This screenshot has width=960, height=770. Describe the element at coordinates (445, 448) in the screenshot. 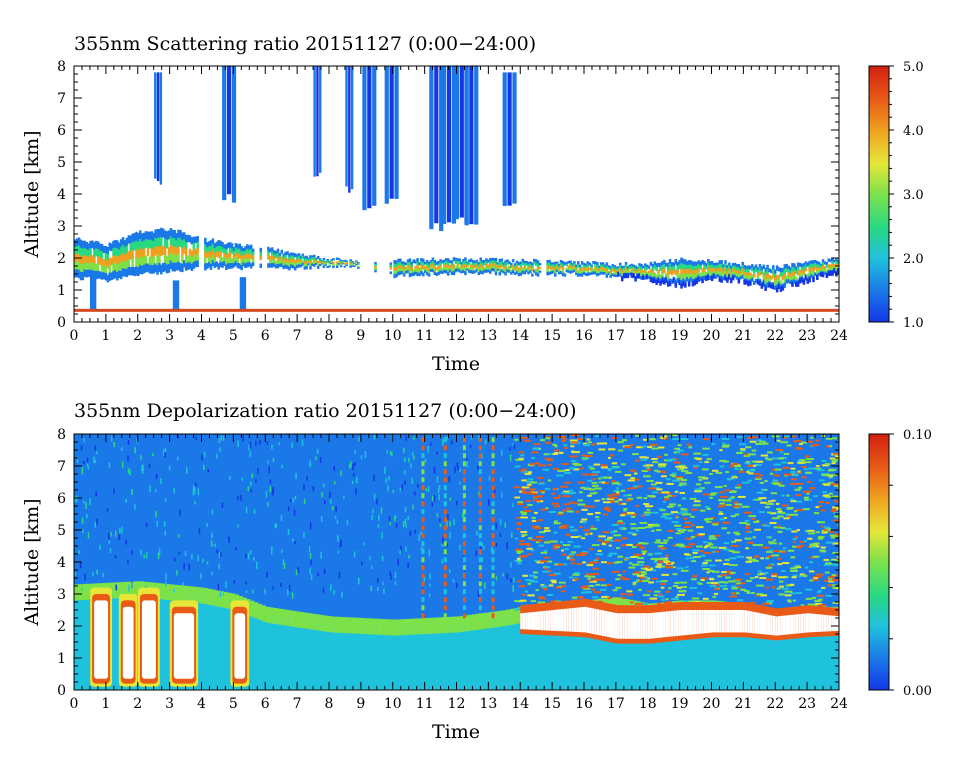

I see `depol-cloud-column` at that location.